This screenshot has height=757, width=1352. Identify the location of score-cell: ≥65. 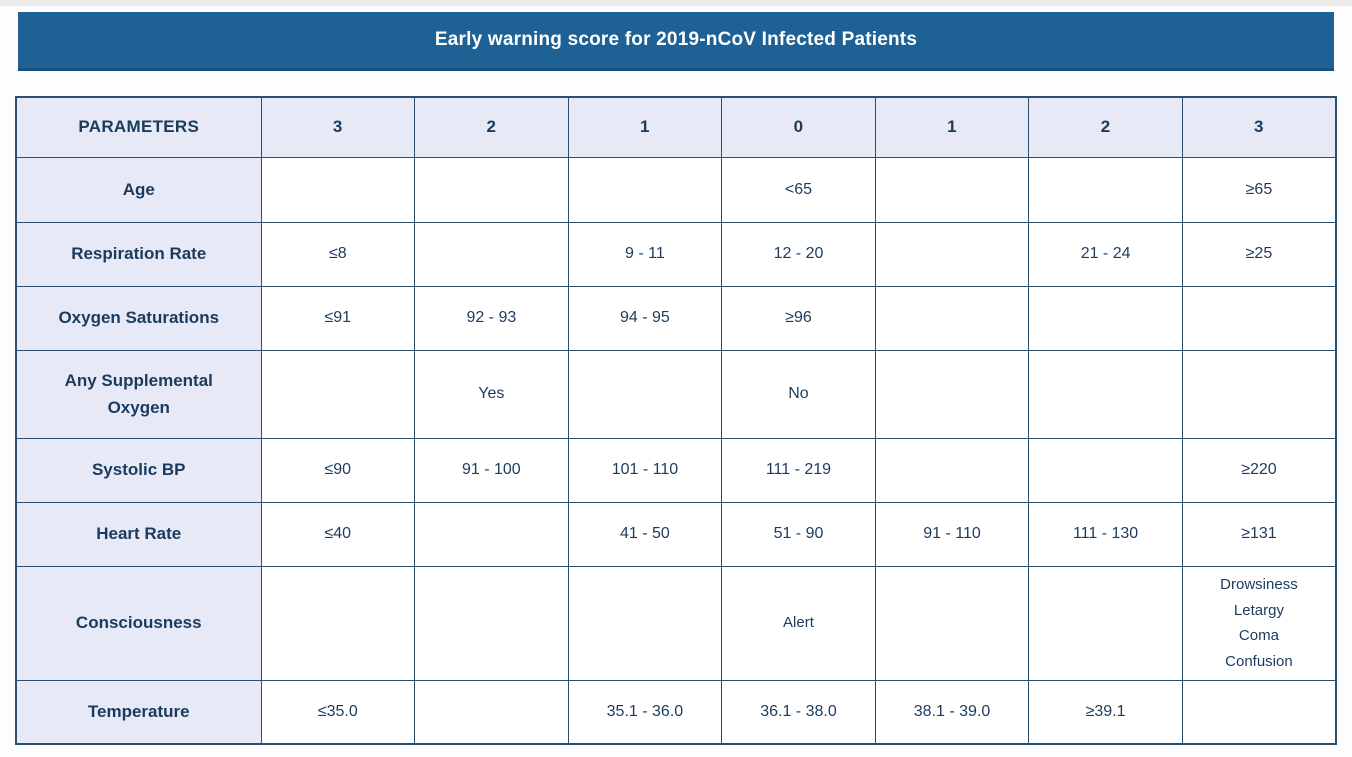
(1259, 189).